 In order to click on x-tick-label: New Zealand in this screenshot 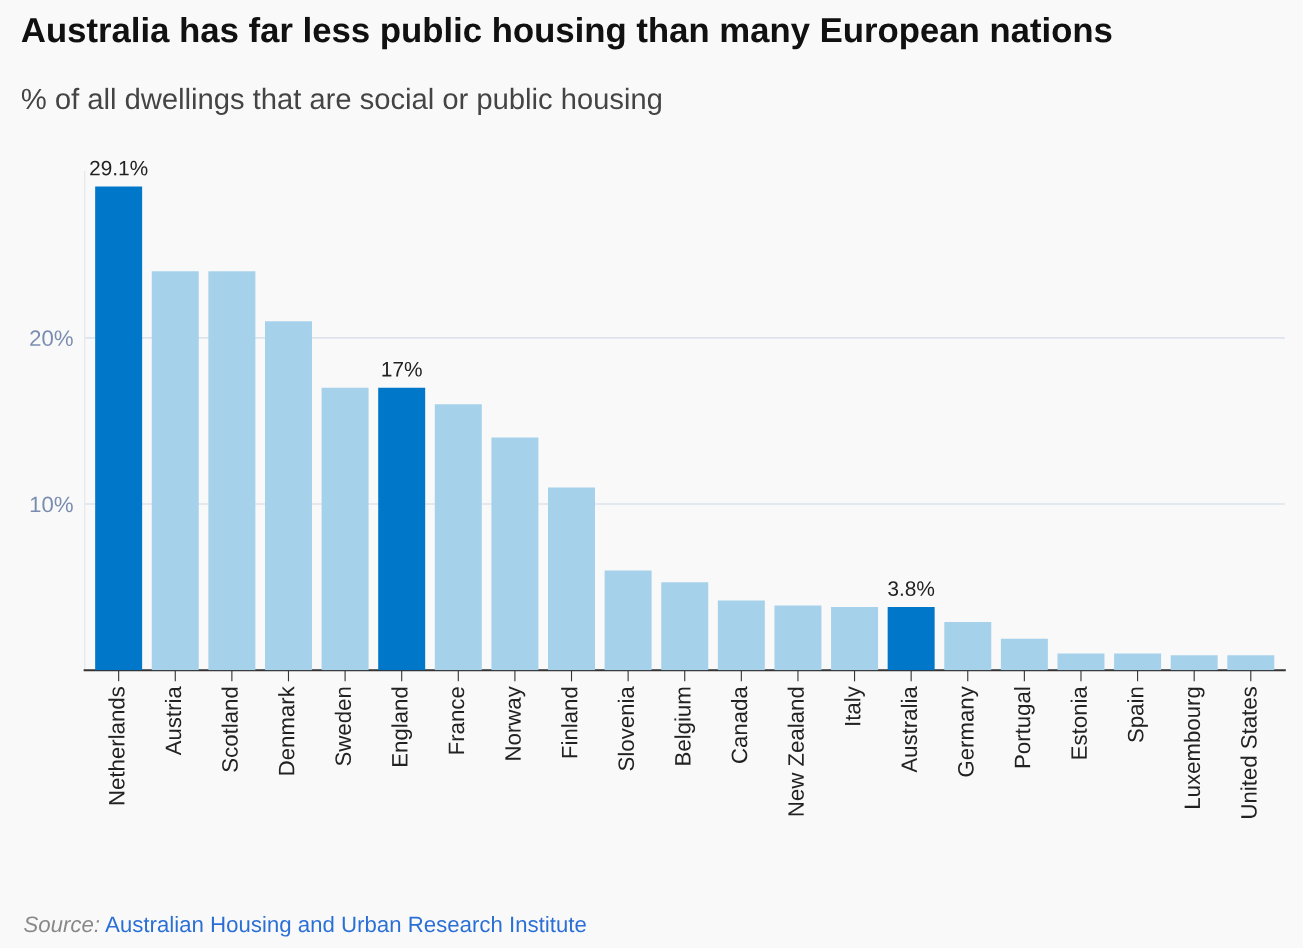, I will do `click(795, 751)`.